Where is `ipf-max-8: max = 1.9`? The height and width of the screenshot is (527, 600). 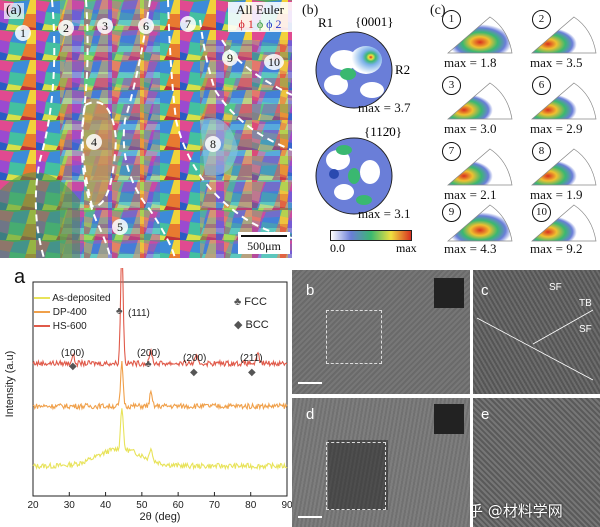 ipf-max-8: max = 1.9 is located at coordinates (556, 194).